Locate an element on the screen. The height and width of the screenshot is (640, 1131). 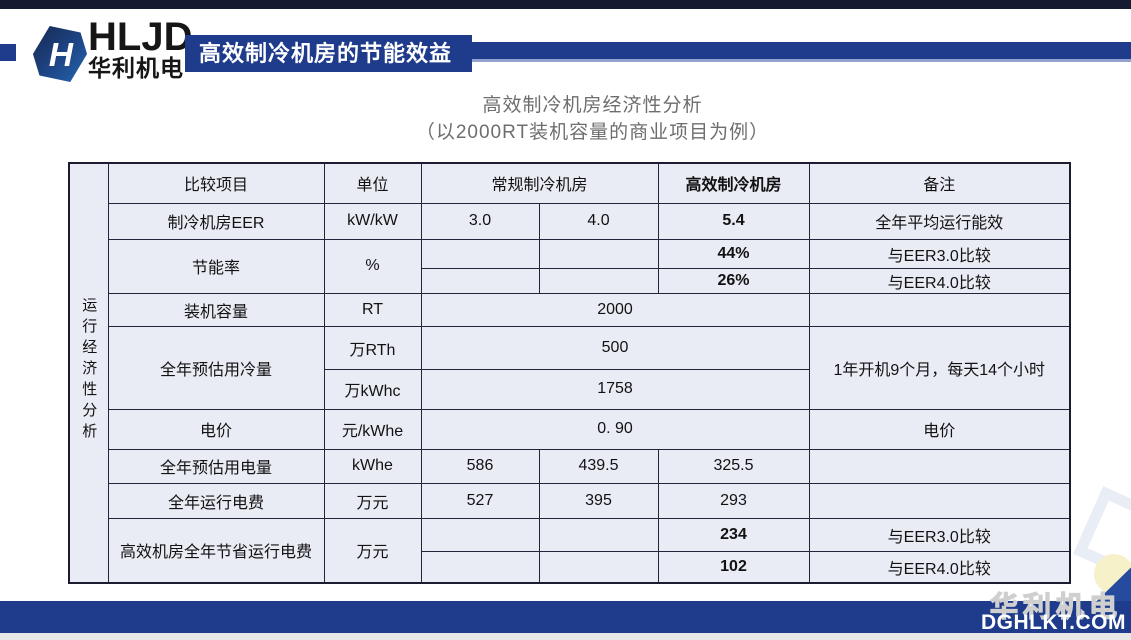
cost-conv2-cell: 395 is located at coordinates (598, 500).